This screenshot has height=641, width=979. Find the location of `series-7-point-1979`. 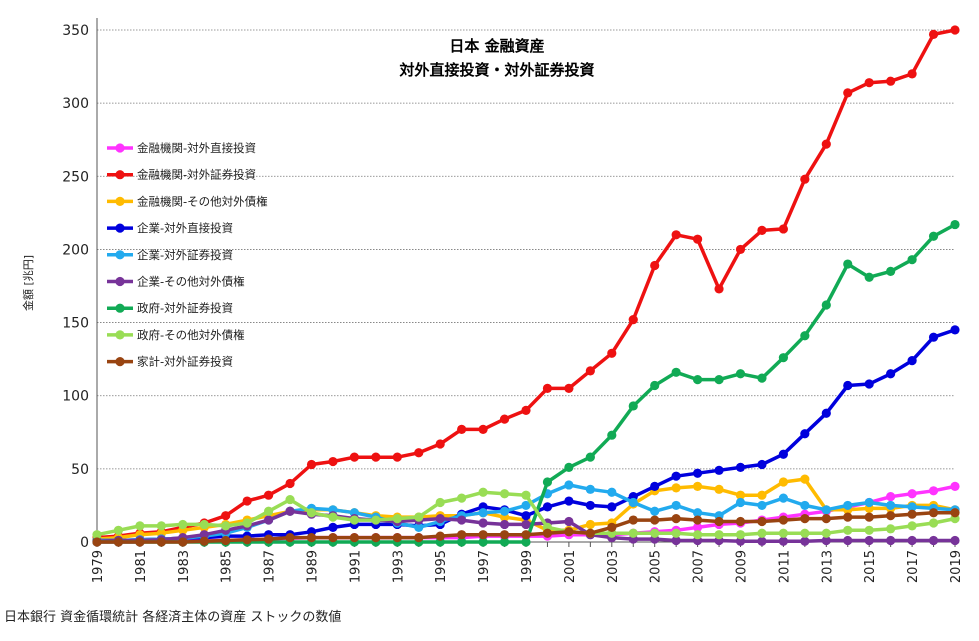

series-7-point-1979 is located at coordinates (97, 535).